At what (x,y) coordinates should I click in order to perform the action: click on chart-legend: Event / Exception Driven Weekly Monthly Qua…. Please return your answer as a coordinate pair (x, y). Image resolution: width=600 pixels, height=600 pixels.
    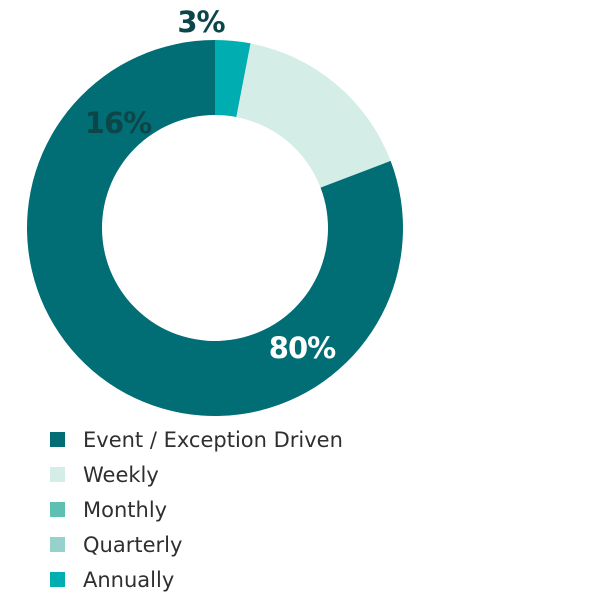
    Looking at the image, I should click on (196, 509).